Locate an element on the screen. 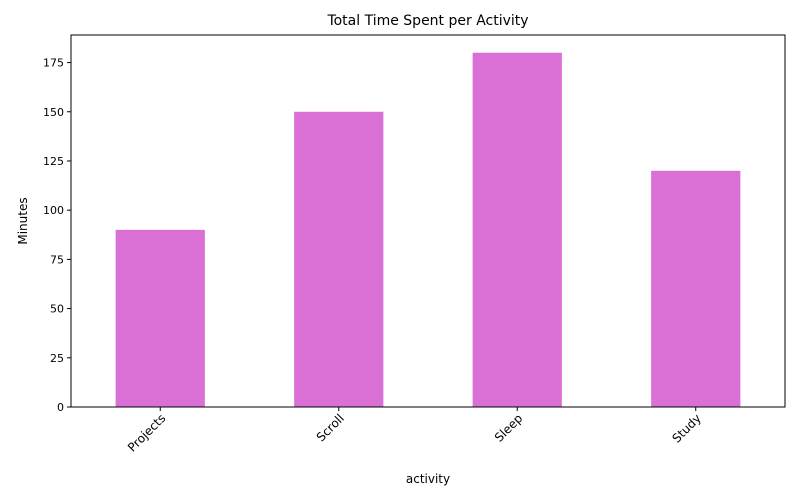 The height and width of the screenshot is (504, 800). bar-projects is located at coordinates (160, 318).